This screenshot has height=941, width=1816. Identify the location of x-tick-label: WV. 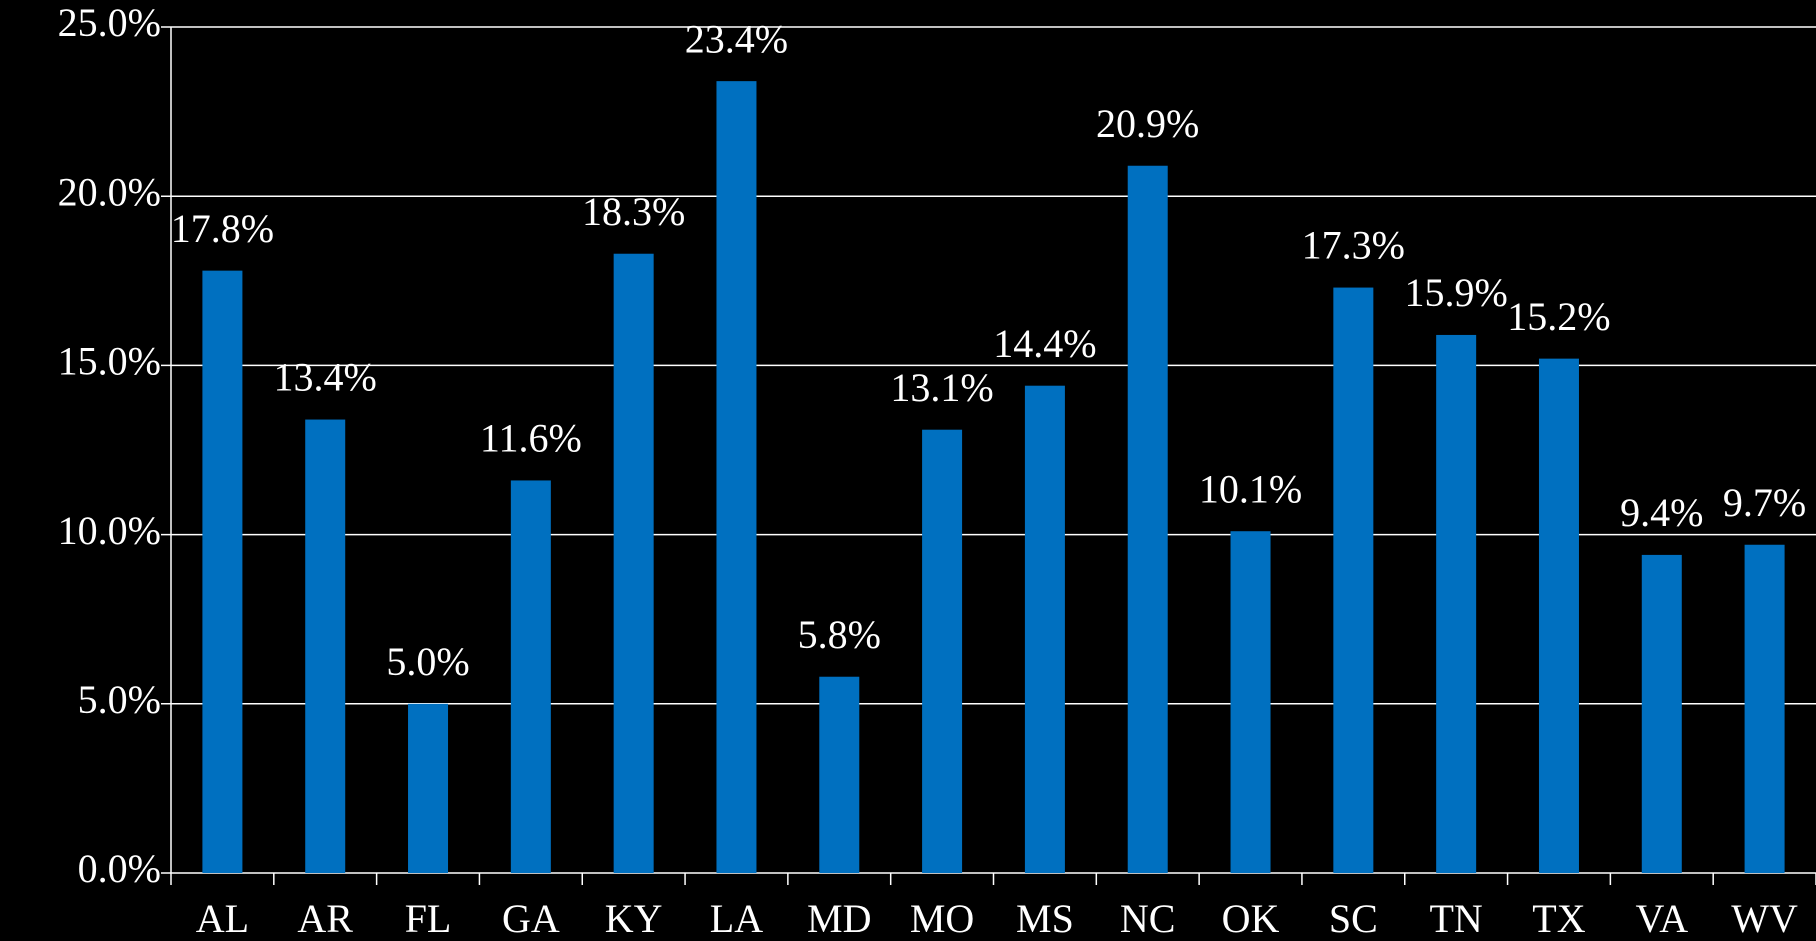
(1764, 918).